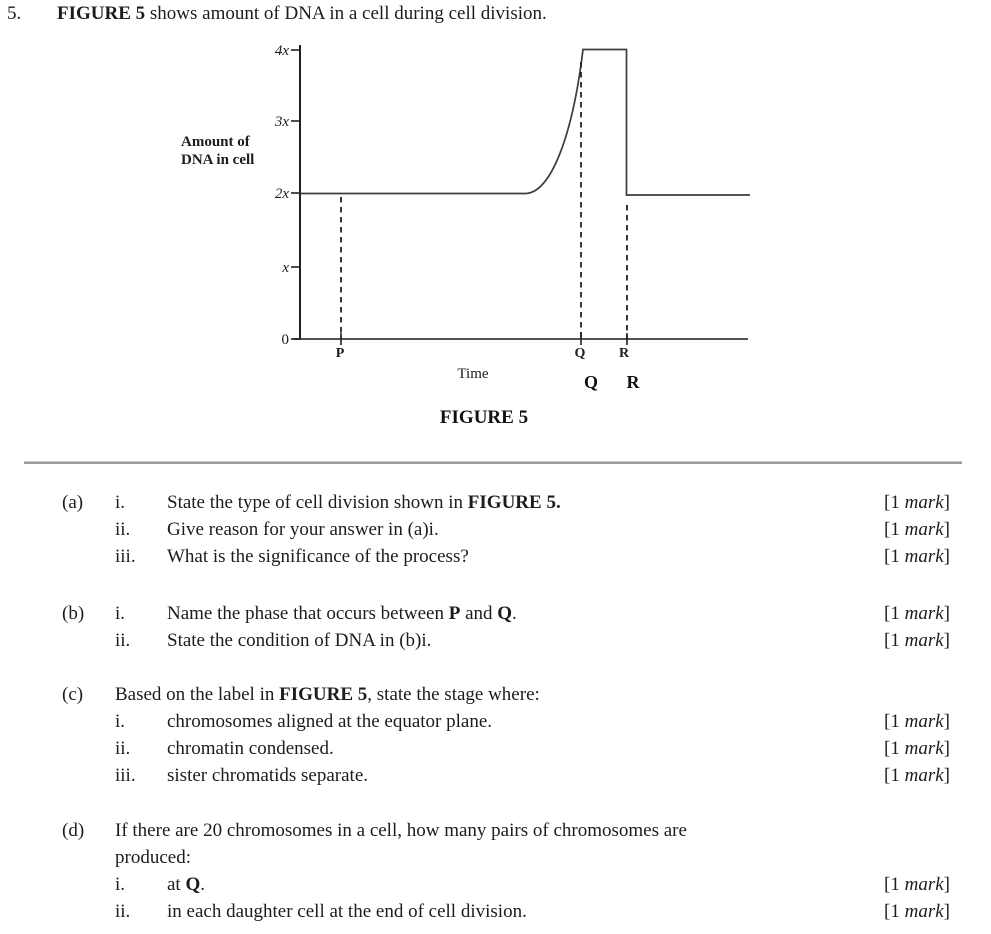 This screenshot has width=991, height=934. I want to click on part-letter: (d), so click(73, 830).